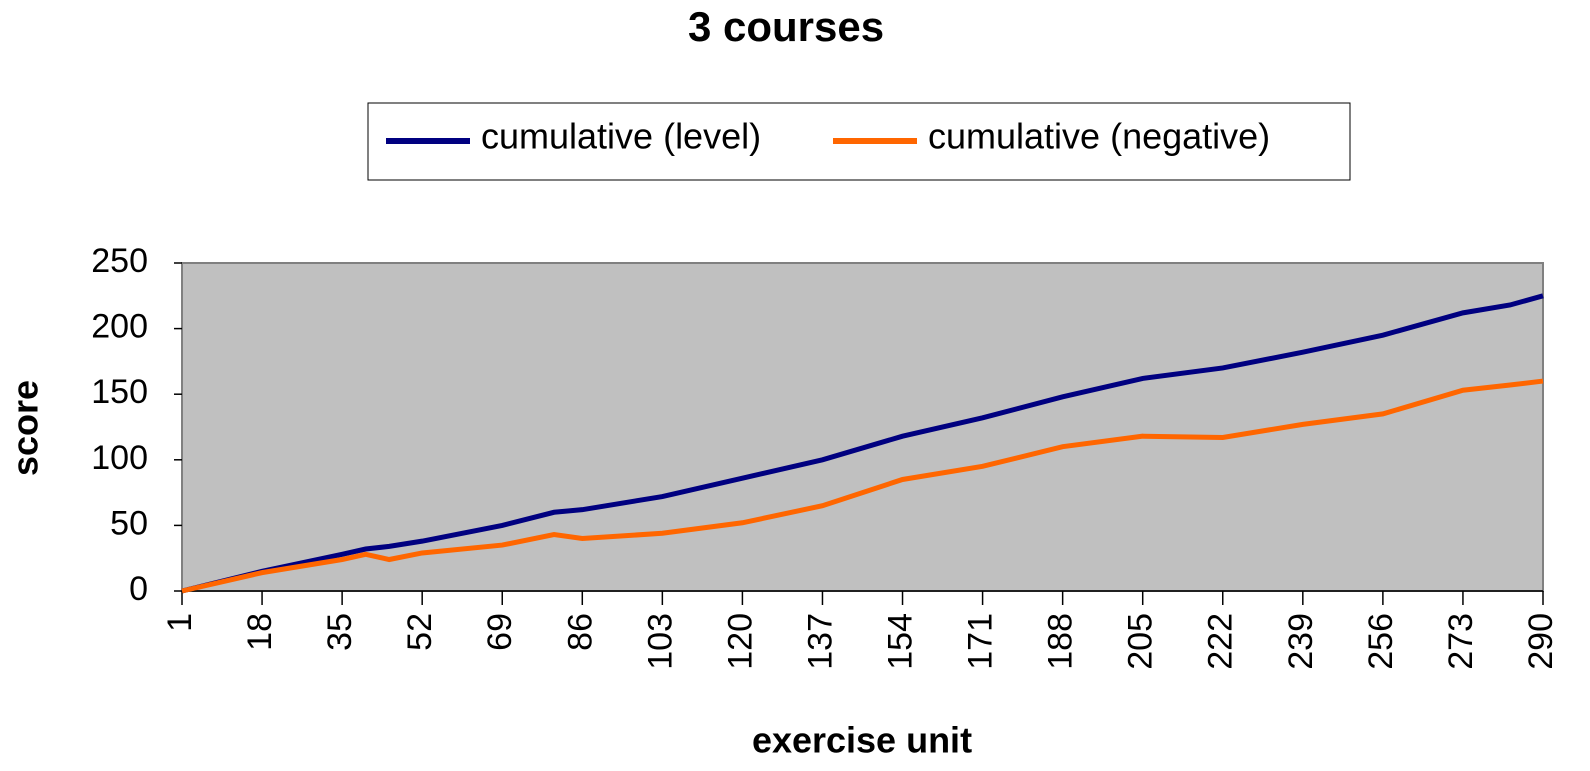 Image resolution: width=1590 pixels, height=771 pixels. I want to click on x-tick-label: 171, so click(981, 641).